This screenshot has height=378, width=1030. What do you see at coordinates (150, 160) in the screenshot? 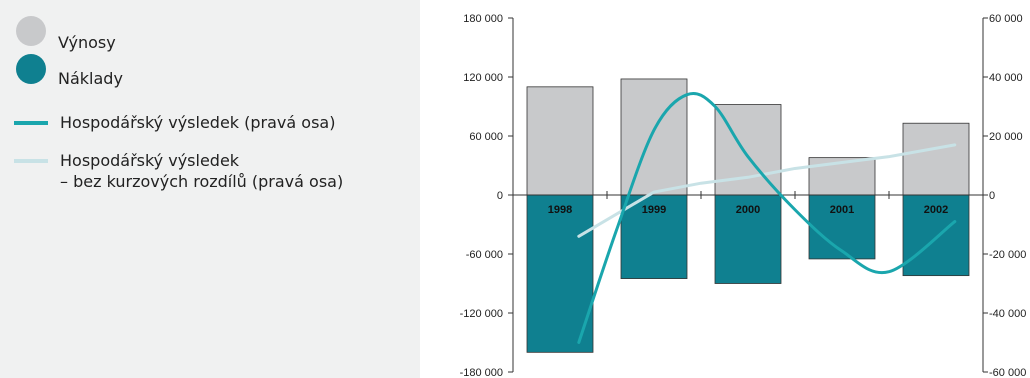
I see `legend-label-hv-bez-line1: Hospodářský výsledek` at bounding box center [150, 160].